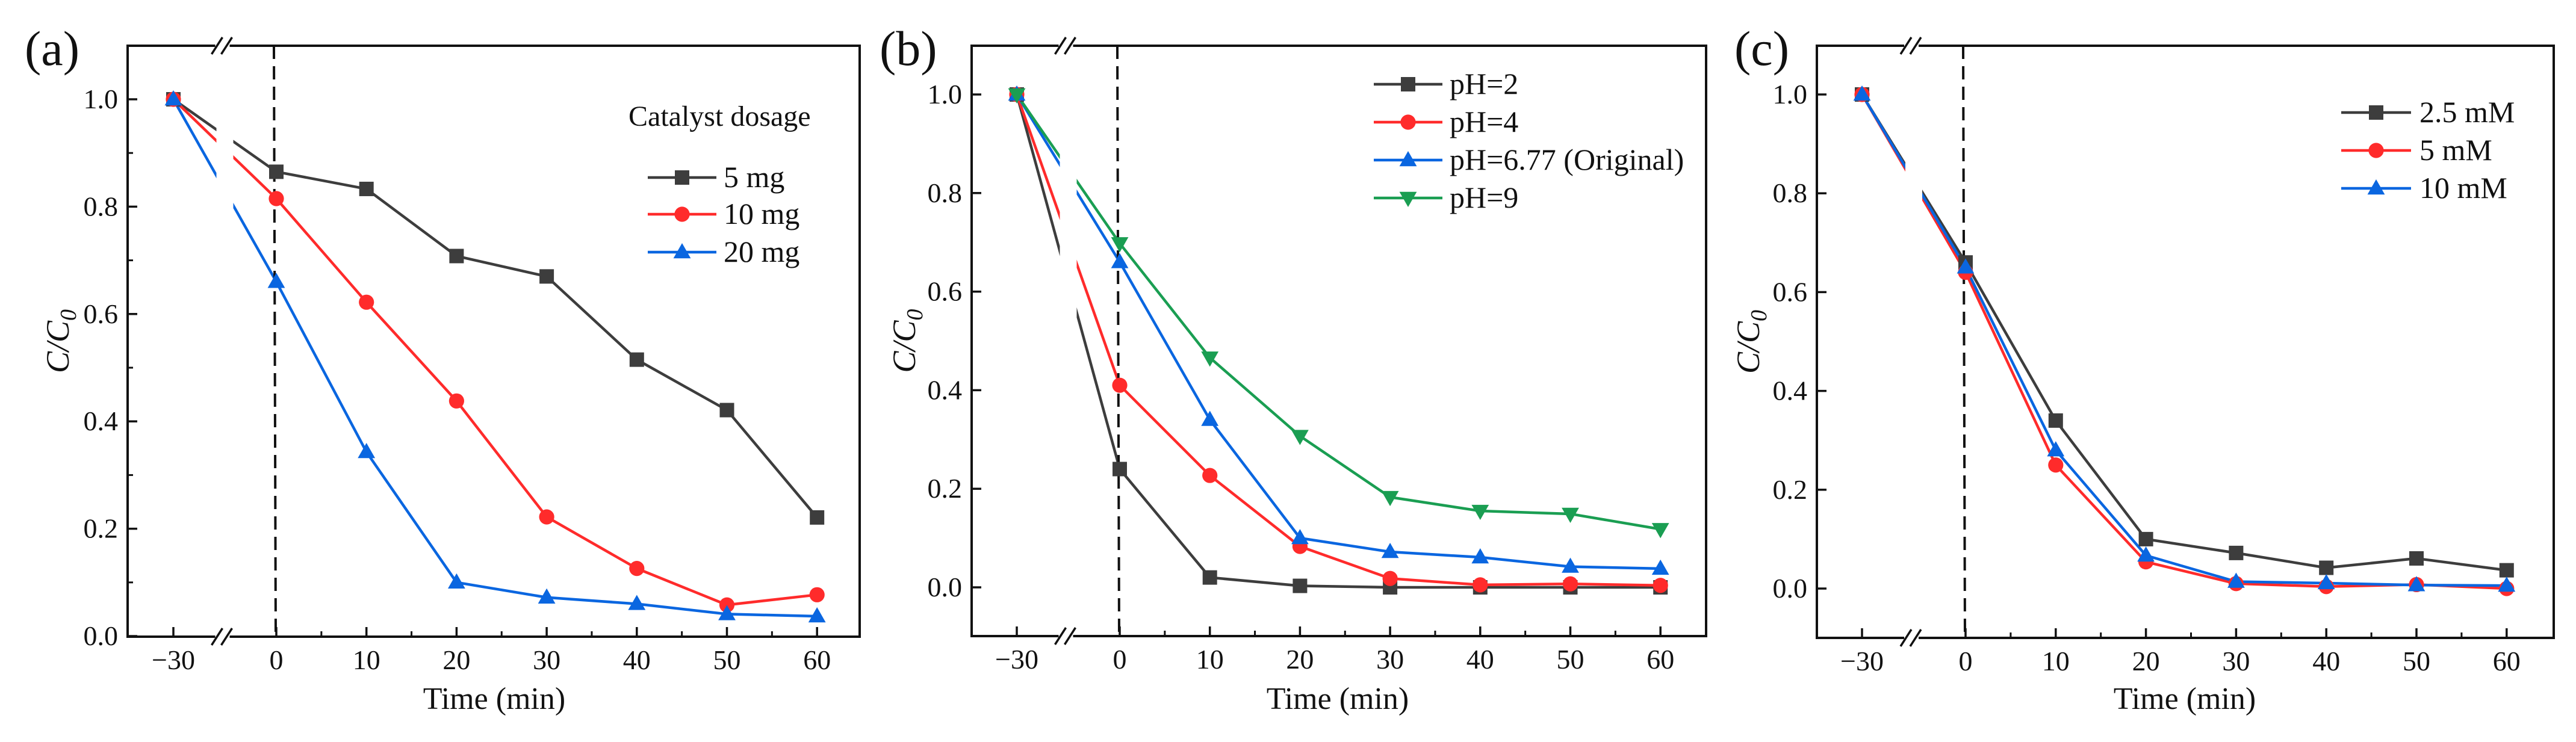 The image size is (2576, 742). What do you see at coordinates (908, 48) in the screenshot?
I see `panel-label: (b)` at bounding box center [908, 48].